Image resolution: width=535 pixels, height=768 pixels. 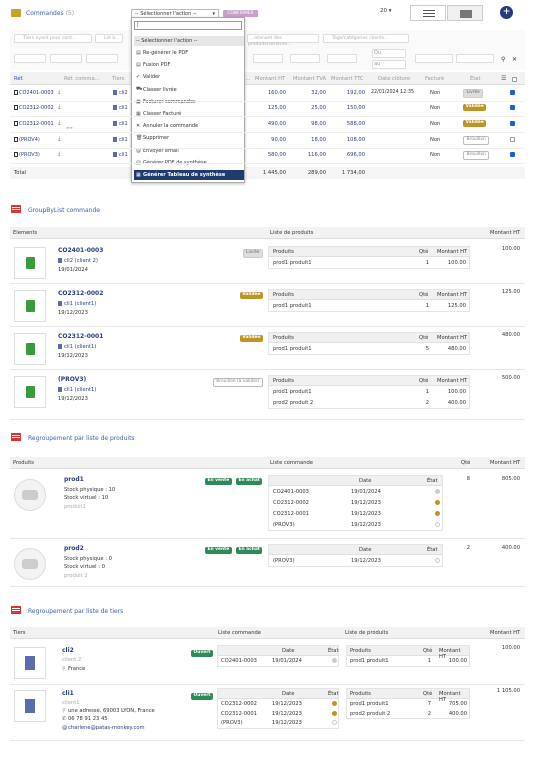 I want to click on menu-item-pdf-icon: ▤ Fusion PDF, so click(x=189, y=65).